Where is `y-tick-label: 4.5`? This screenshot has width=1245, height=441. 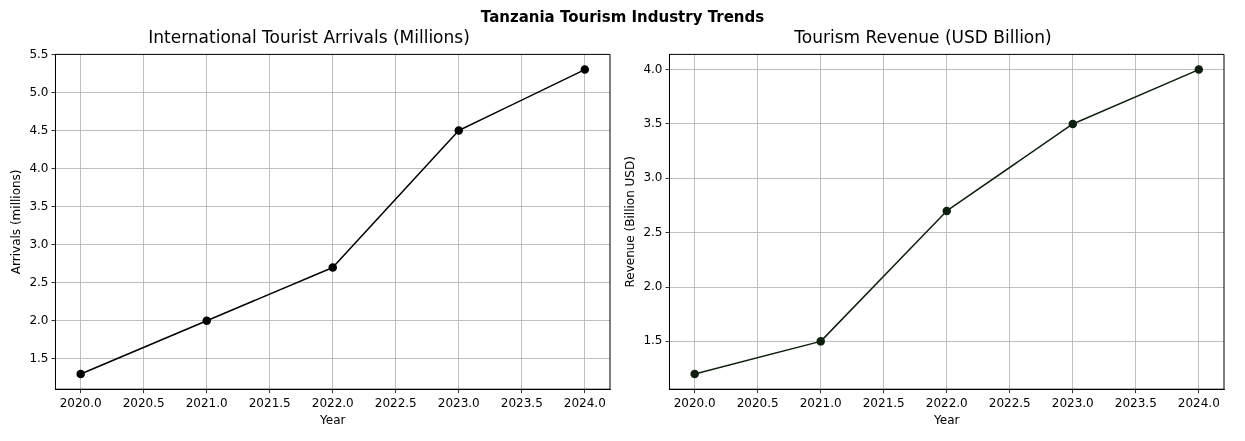 y-tick-label: 4.5 is located at coordinates (39, 129).